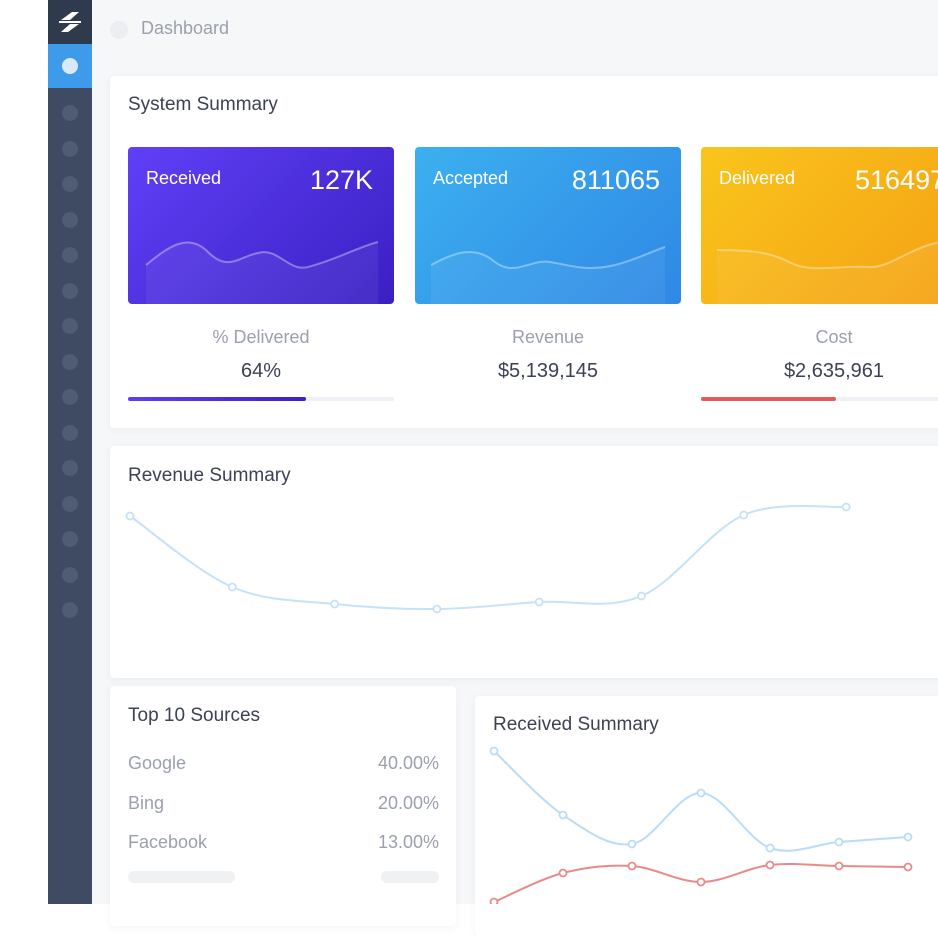 This screenshot has width=938, height=936. I want to click on stat-value: 64%, so click(261, 371).